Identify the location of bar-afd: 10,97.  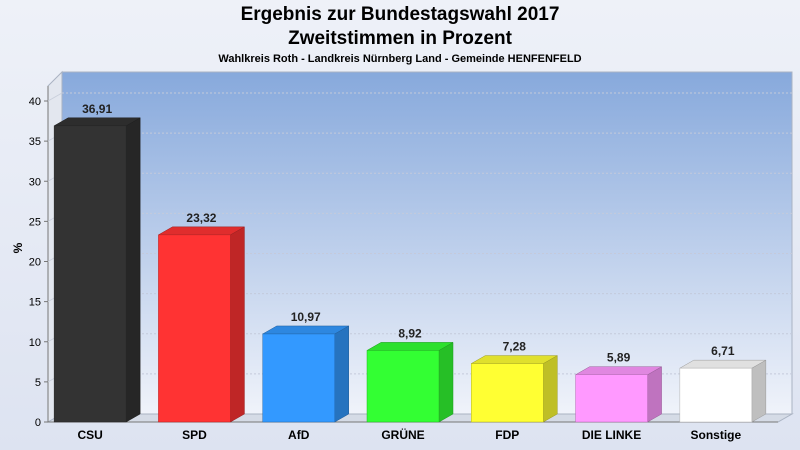
(305, 366).